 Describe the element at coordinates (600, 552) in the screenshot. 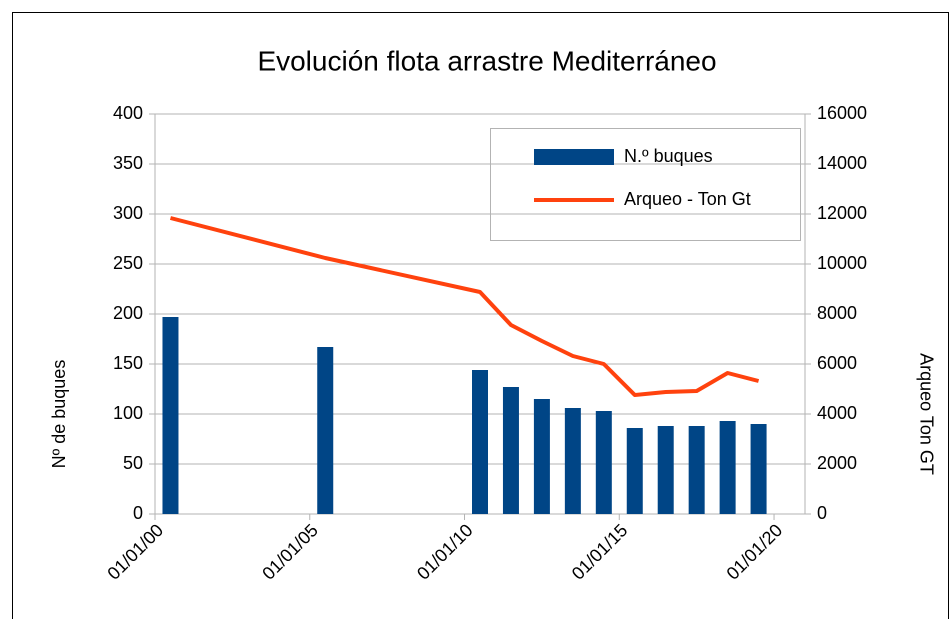

I see `x-tick-label: 01/01/15` at that location.